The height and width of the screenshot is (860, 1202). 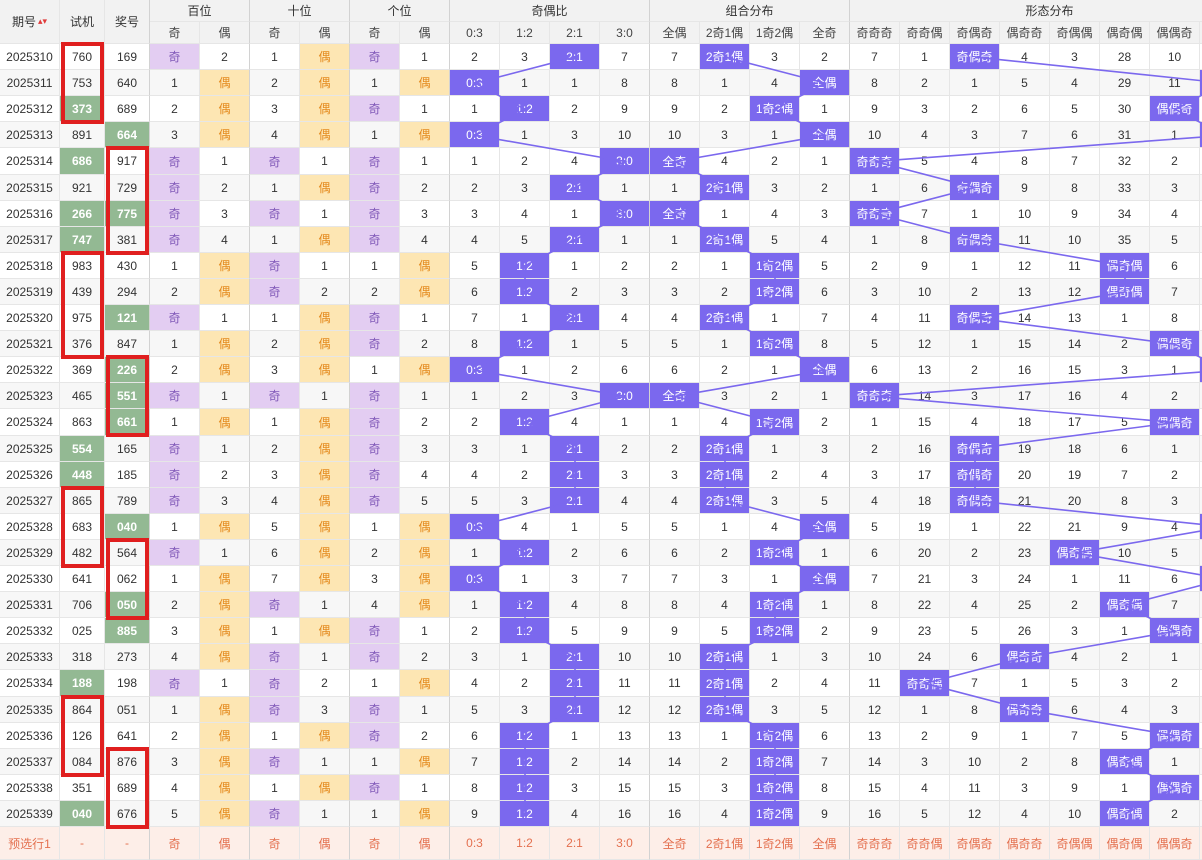 I want to click on pred-option: 0:3, so click(x=475, y=843).